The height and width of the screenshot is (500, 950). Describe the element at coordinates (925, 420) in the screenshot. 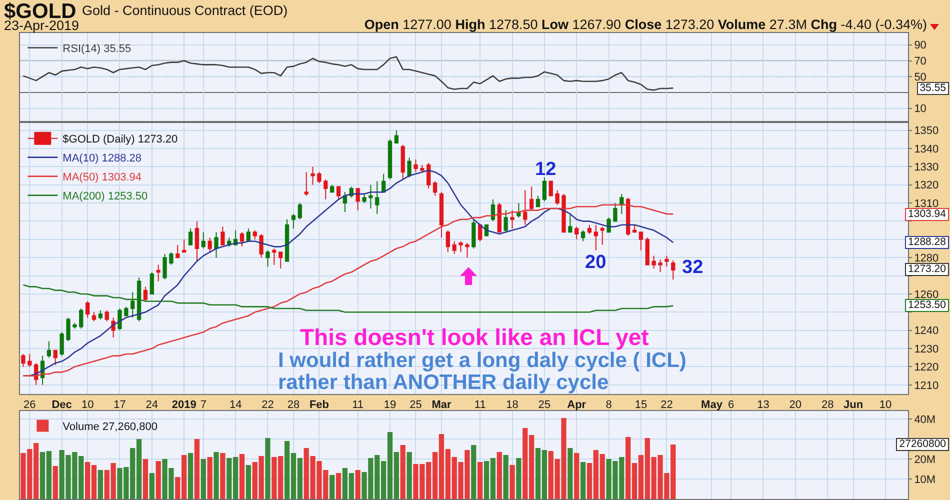

I see `y-tick-label: 40M` at that location.